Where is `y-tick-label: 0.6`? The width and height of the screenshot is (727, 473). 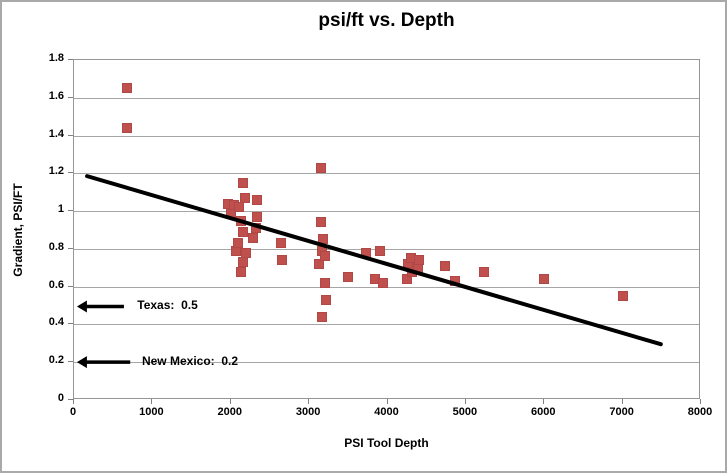
y-tick-label: 0.6 is located at coordinates (56, 284).